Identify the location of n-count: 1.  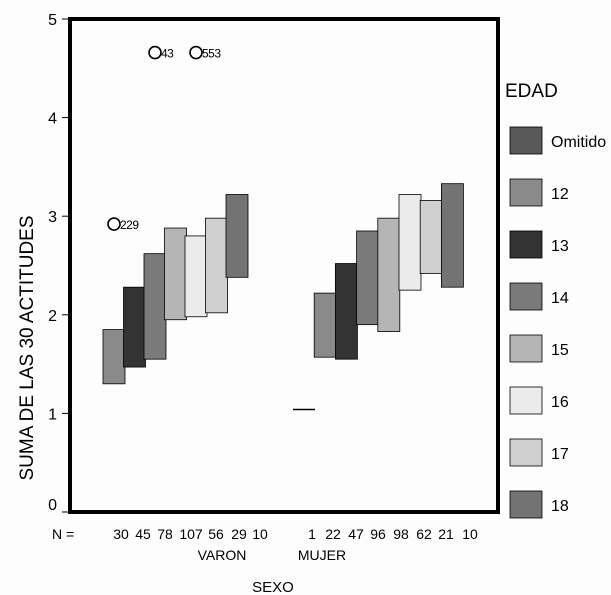
(312, 534).